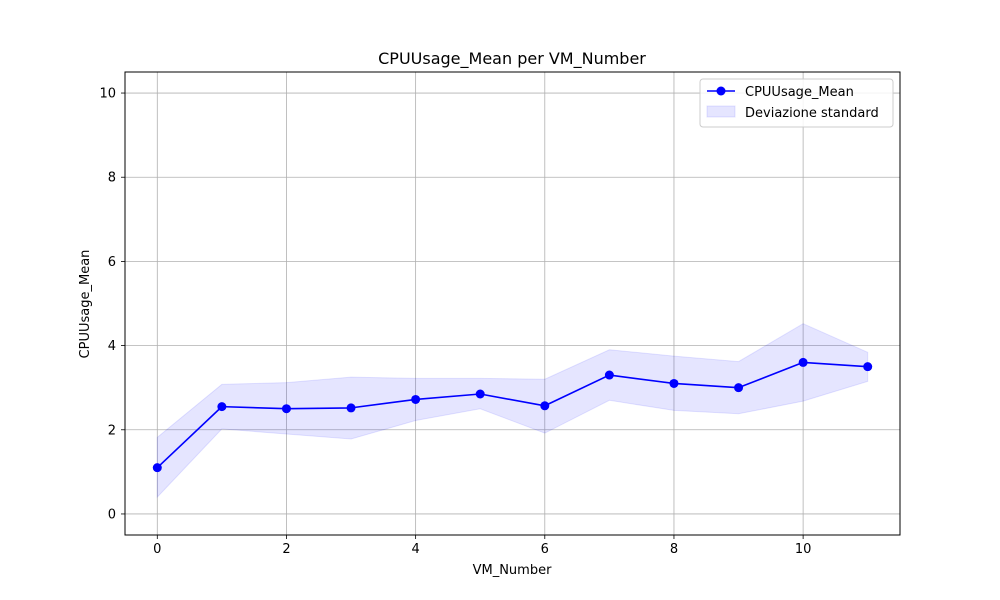 The image size is (1000, 600). Describe the element at coordinates (803, 549) in the screenshot. I see `x-tick-label: 10` at that location.